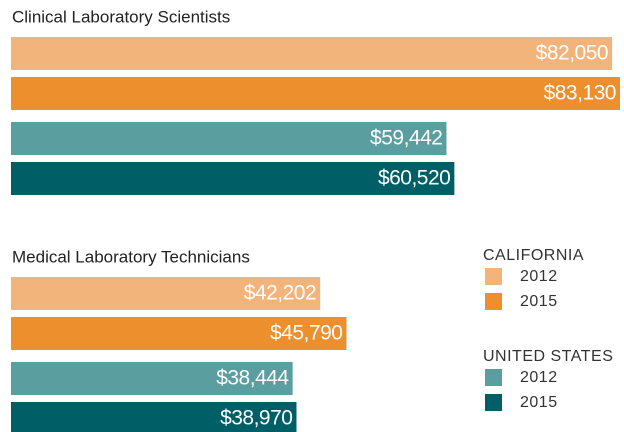 The image size is (624, 432). What do you see at coordinates (533, 255) in the screenshot?
I see `legend-title: CALIFORNIA` at bounding box center [533, 255].